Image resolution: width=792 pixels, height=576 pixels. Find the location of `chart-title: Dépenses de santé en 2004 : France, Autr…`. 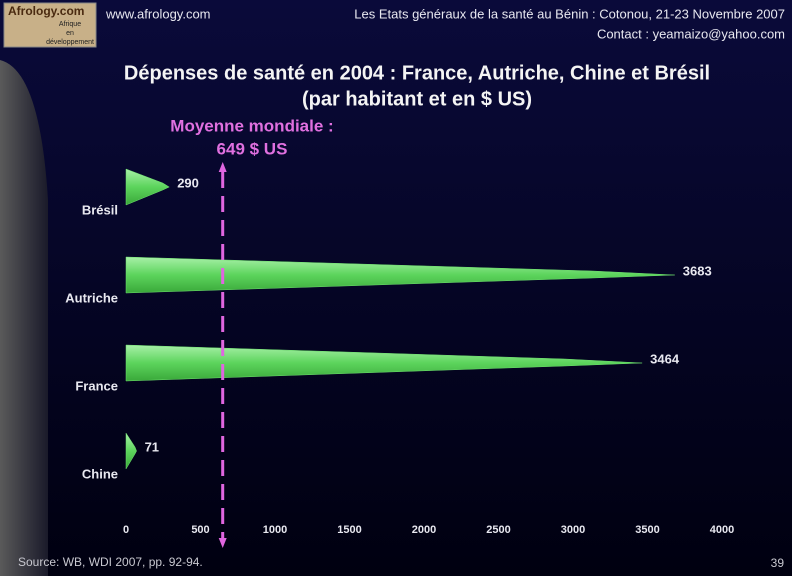

chart-title: Dépenses de santé en 2004 : France, Autr… is located at coordinates (417, 73).